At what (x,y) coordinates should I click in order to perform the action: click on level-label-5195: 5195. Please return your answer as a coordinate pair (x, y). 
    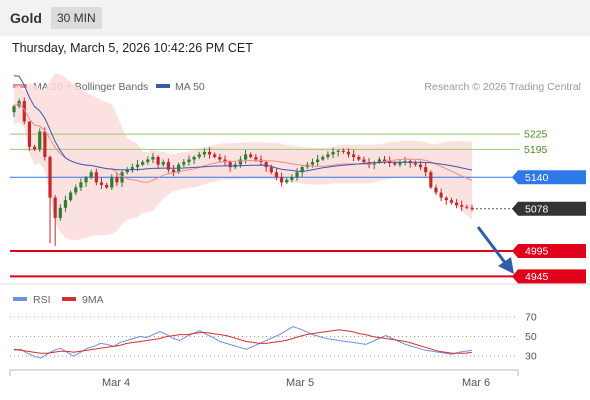
    Looking at the image, I should click on (536, 150).